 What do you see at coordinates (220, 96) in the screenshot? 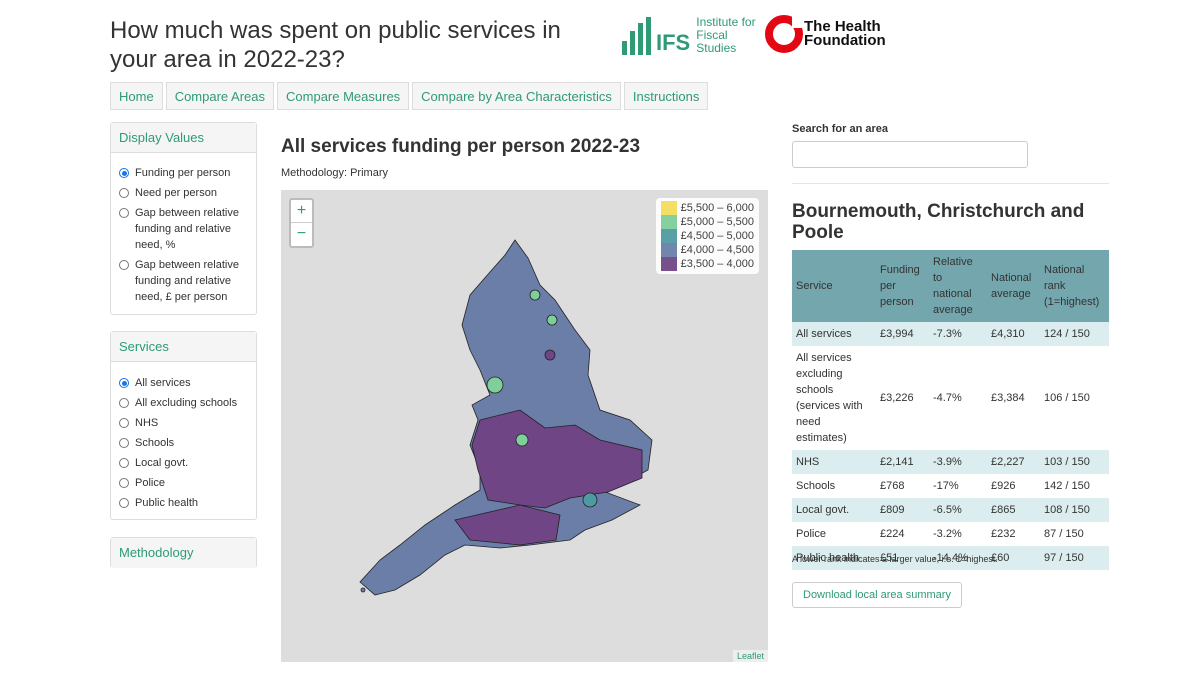
I see `nav-tab: Compare Areas` at bounding box center [220, 96].